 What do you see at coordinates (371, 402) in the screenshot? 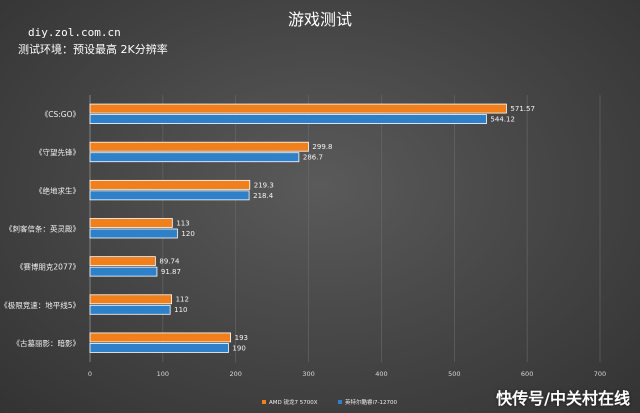
I see `legend-label: 英特尔酷睿i7-12700` at bounding box center [371, 402].